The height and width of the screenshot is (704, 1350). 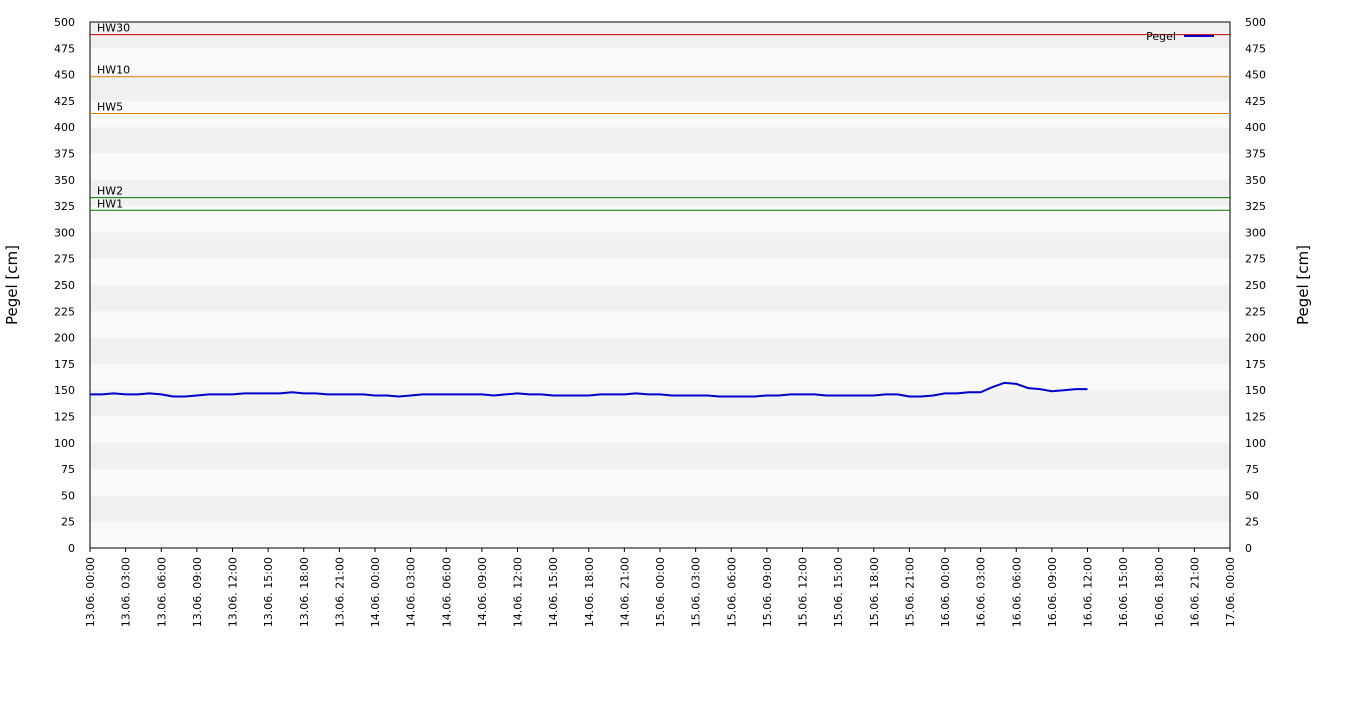 I want to click on x-tick-label: 15.06. 09:00, so click(x=767, y=592).